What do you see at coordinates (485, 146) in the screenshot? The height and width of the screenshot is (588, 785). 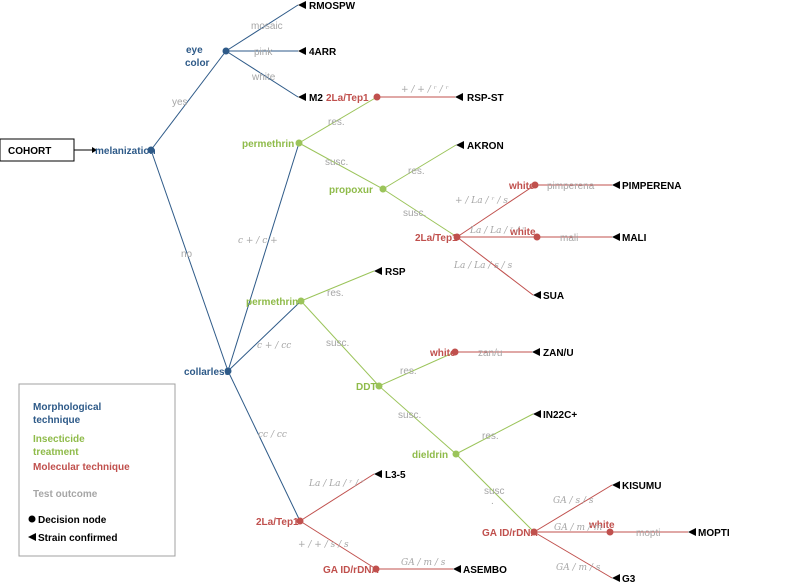 I see `strain-label: AKRON` at bounding box center [485, 146].